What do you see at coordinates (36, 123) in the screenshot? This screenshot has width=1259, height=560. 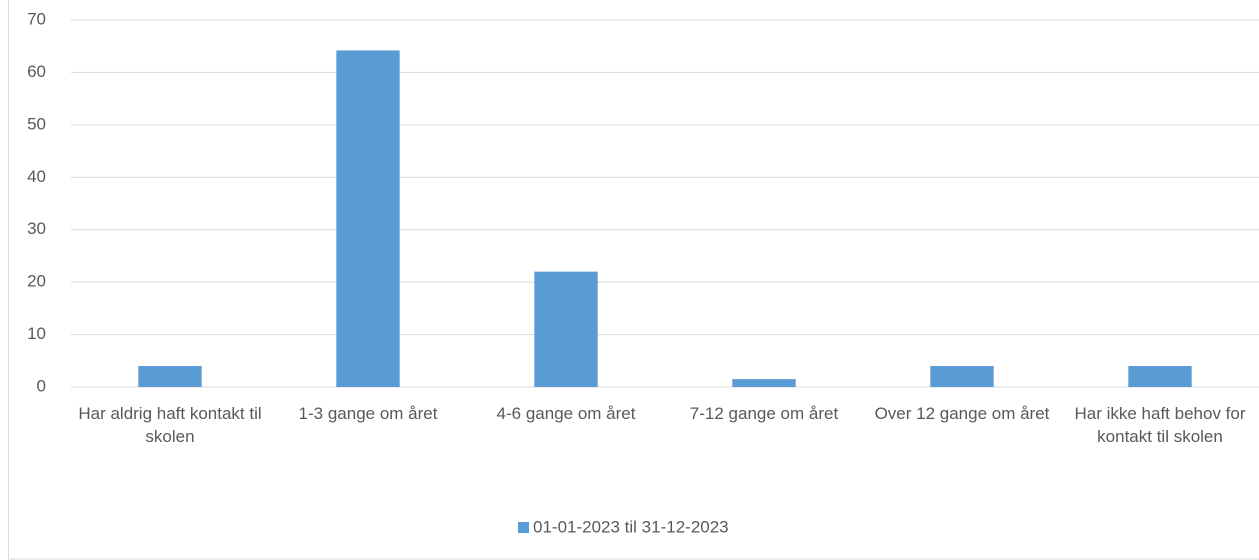 I see `y-tick-label: 50` at bounding box center [36, 123].